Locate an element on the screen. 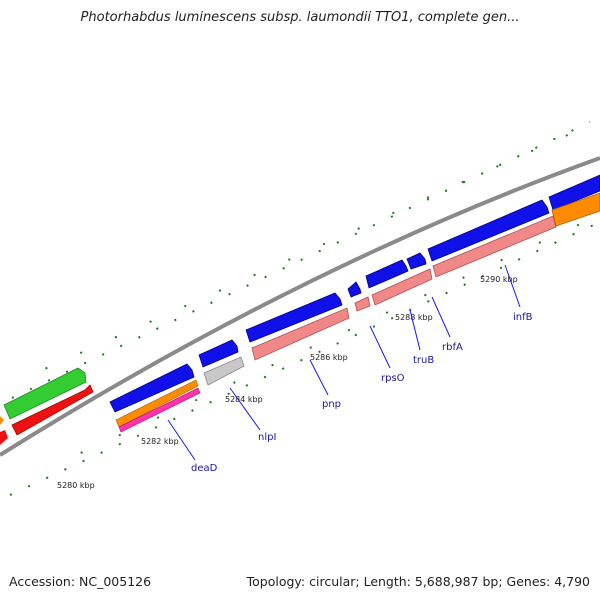 This screenshot has width=600, height=600. feature-red-left-edge is located at coordinates (4, 437).